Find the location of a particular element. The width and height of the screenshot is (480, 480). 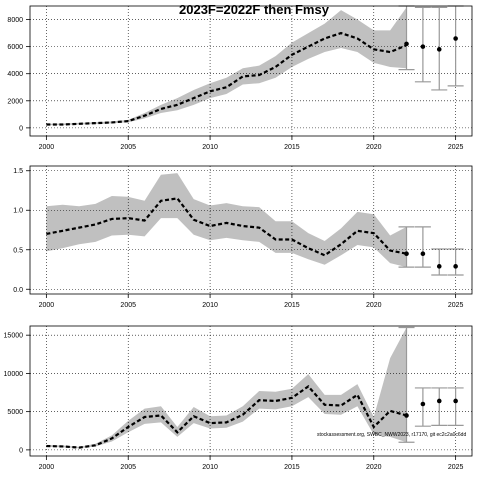

y-tick-label: 0.0 is located at coordinates (18, 290).